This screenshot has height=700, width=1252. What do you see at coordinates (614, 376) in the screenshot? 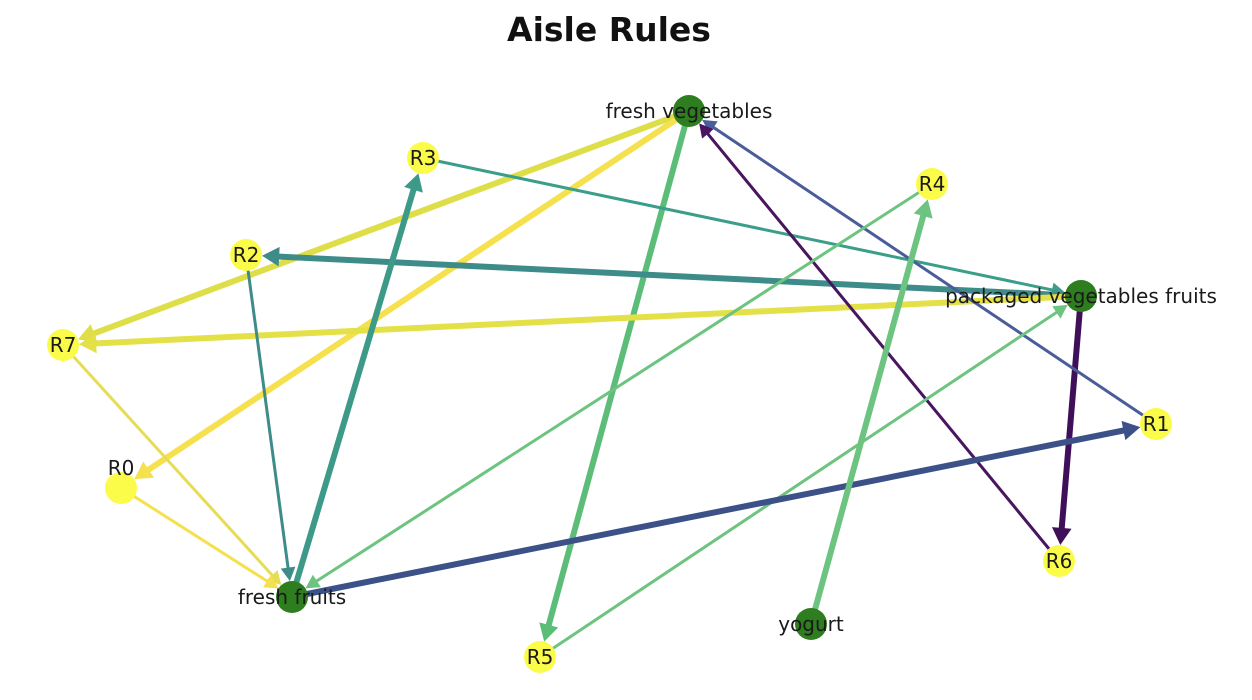
I see `edge-fresh_vegetables-to-R5` at bounding box center [614, 376].